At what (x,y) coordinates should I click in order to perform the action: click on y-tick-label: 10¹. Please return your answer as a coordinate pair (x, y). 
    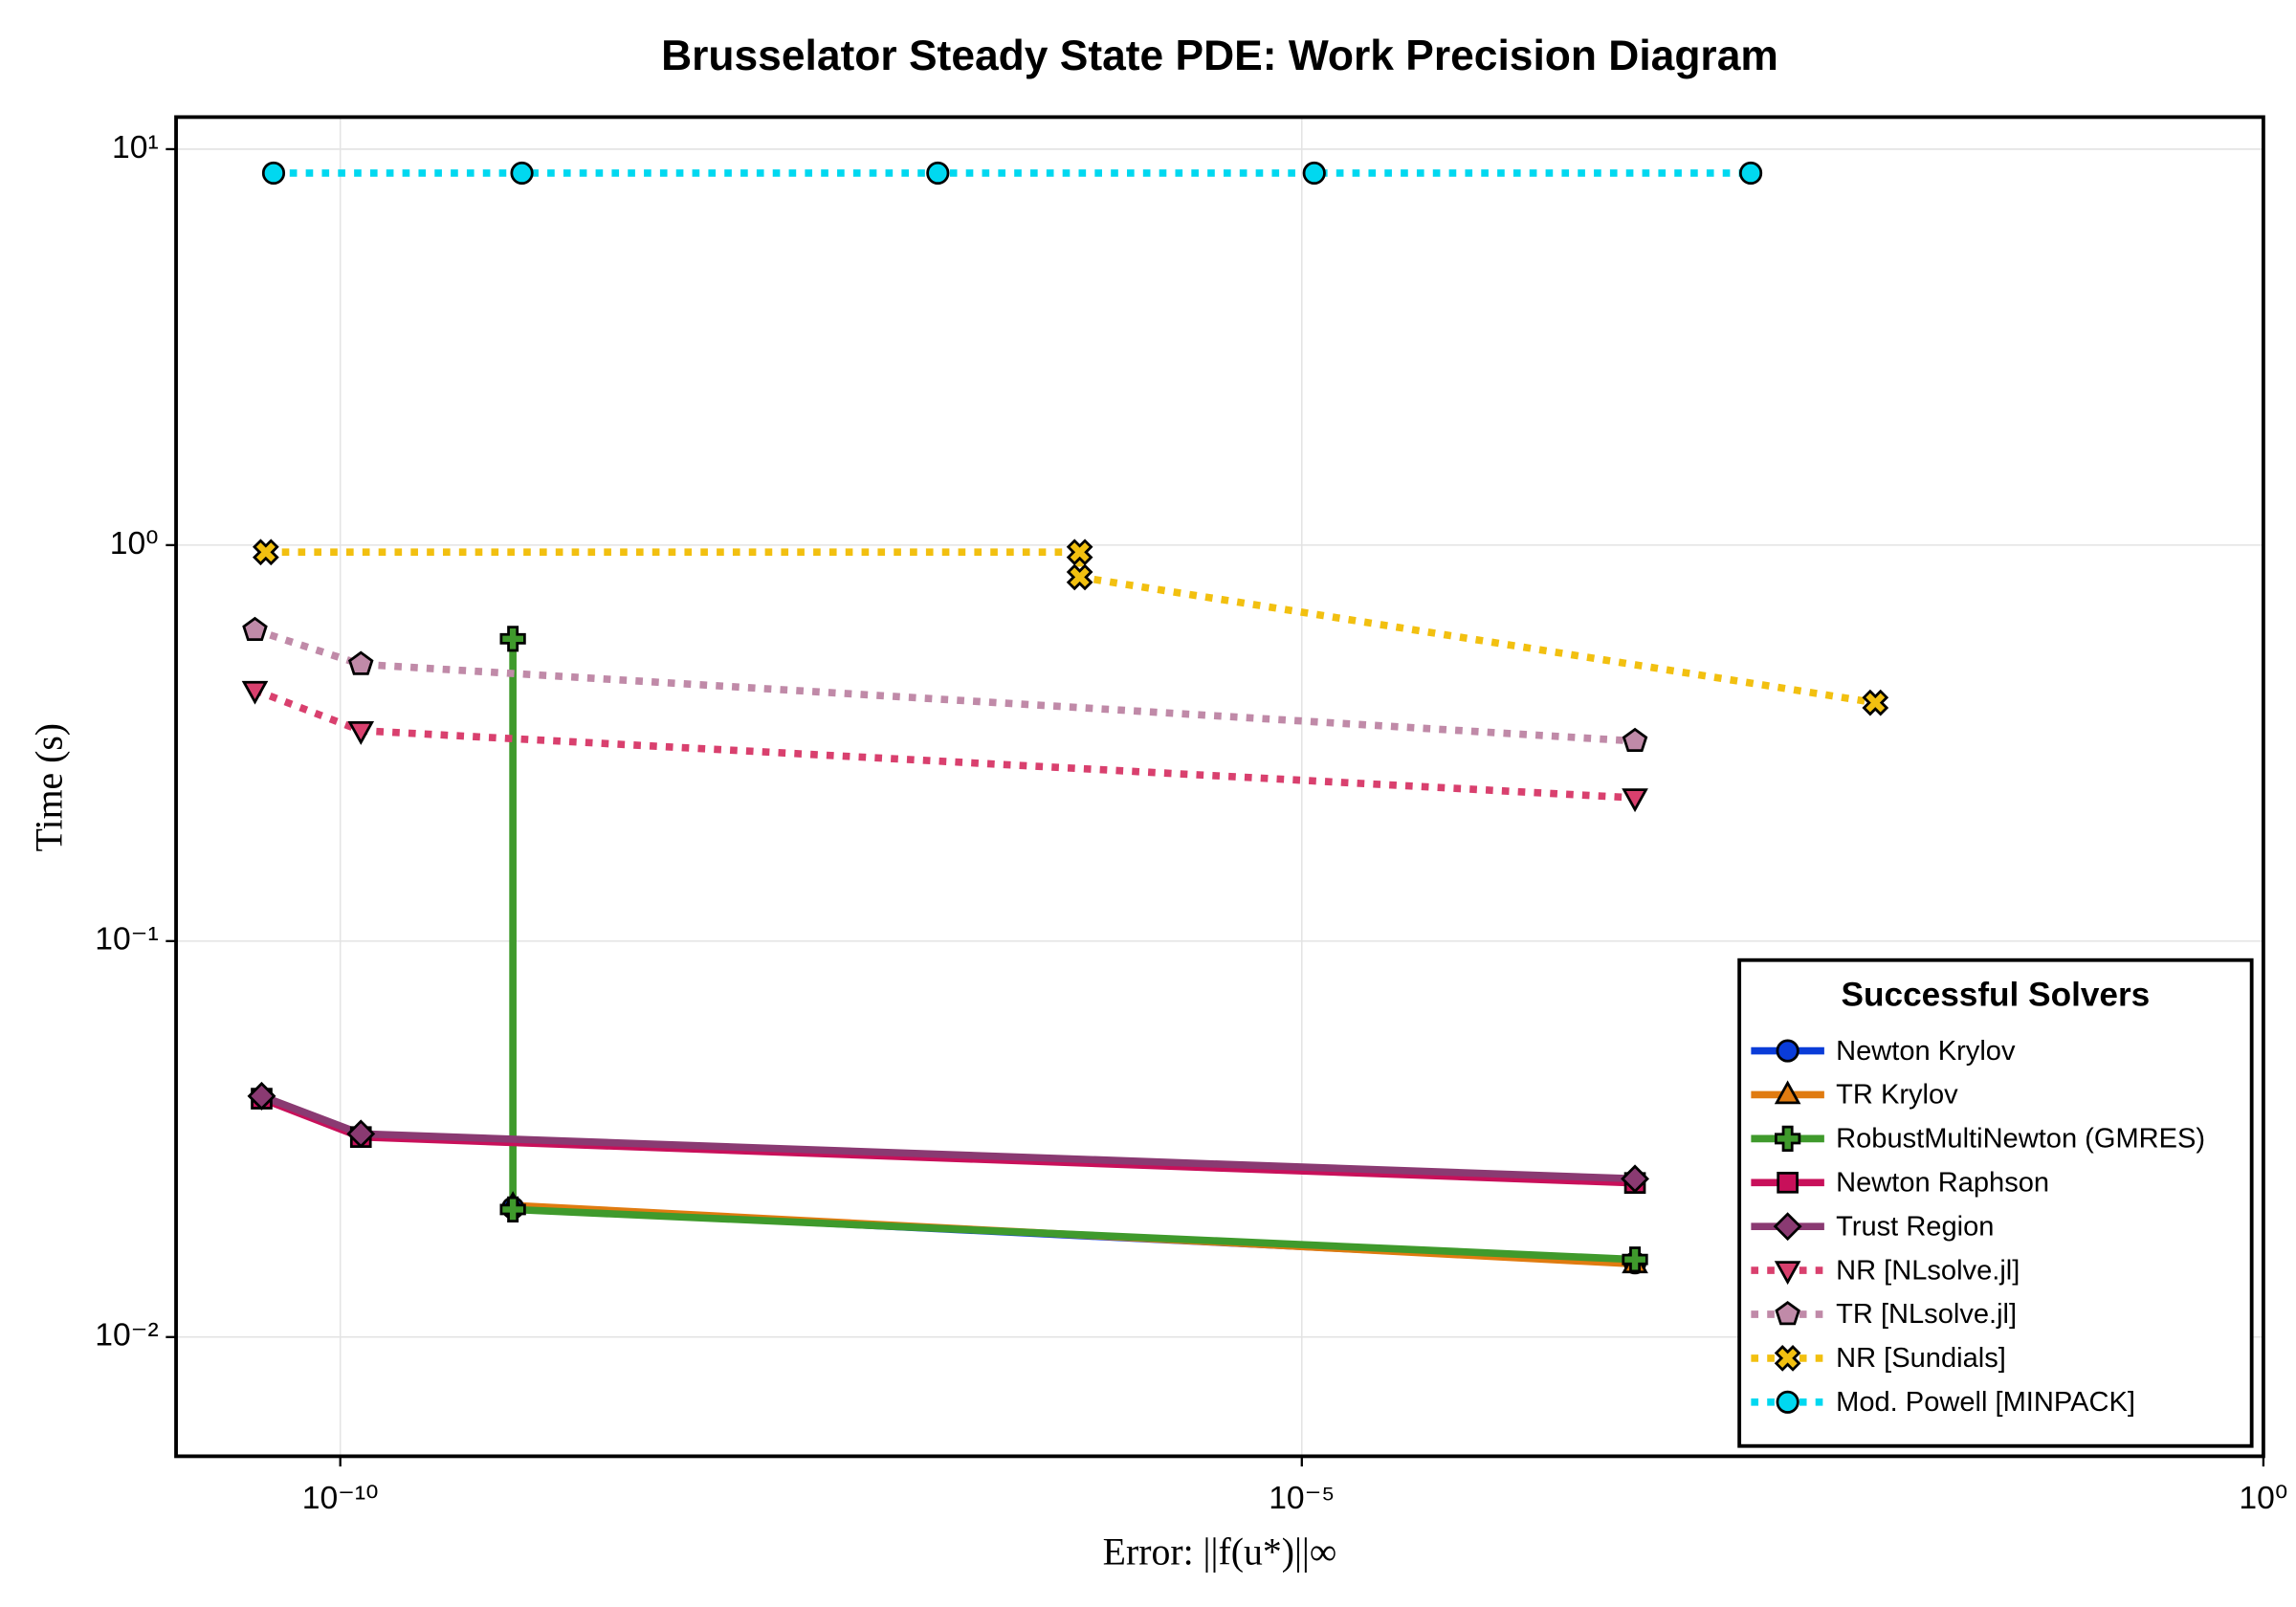
    Looking at the image, I should click on (135, 147).